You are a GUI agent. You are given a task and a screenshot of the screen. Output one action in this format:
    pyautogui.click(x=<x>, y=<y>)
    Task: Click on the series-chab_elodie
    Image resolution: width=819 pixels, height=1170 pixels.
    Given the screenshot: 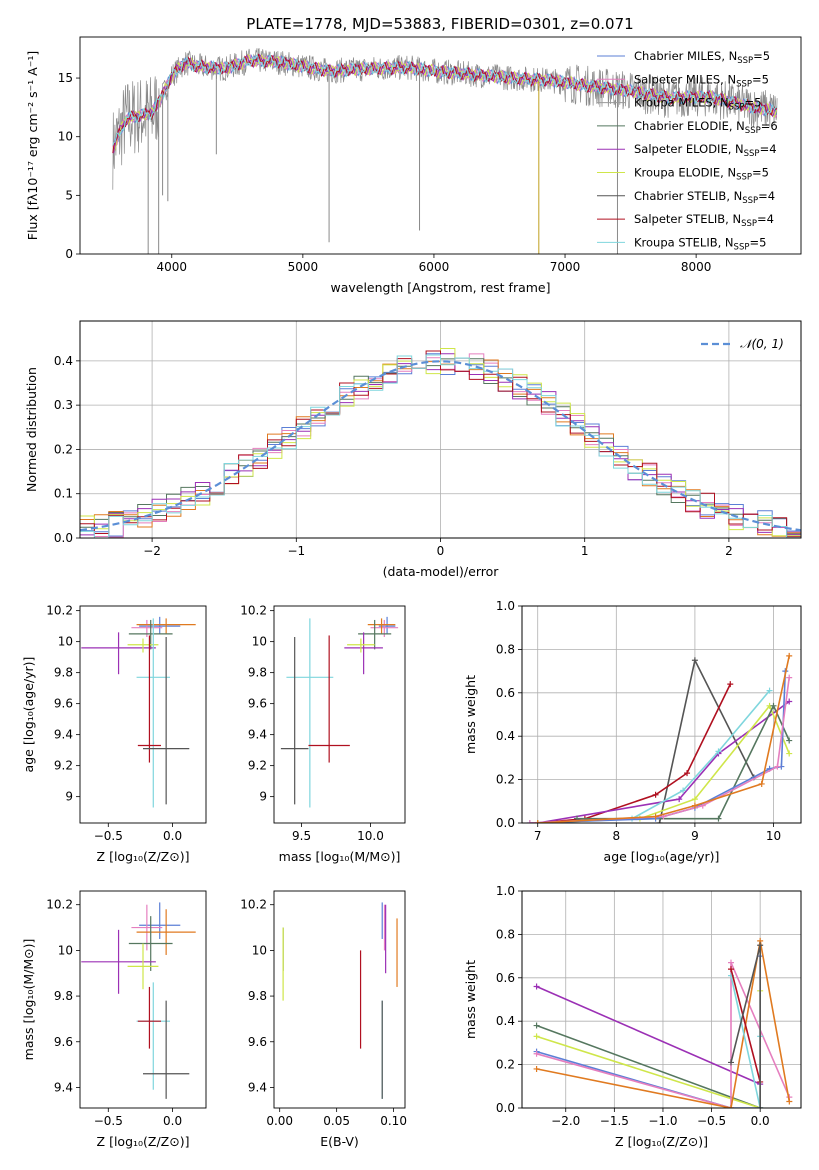 What is the action you would take?
    pyautogui.click(x=683, y=761)
    